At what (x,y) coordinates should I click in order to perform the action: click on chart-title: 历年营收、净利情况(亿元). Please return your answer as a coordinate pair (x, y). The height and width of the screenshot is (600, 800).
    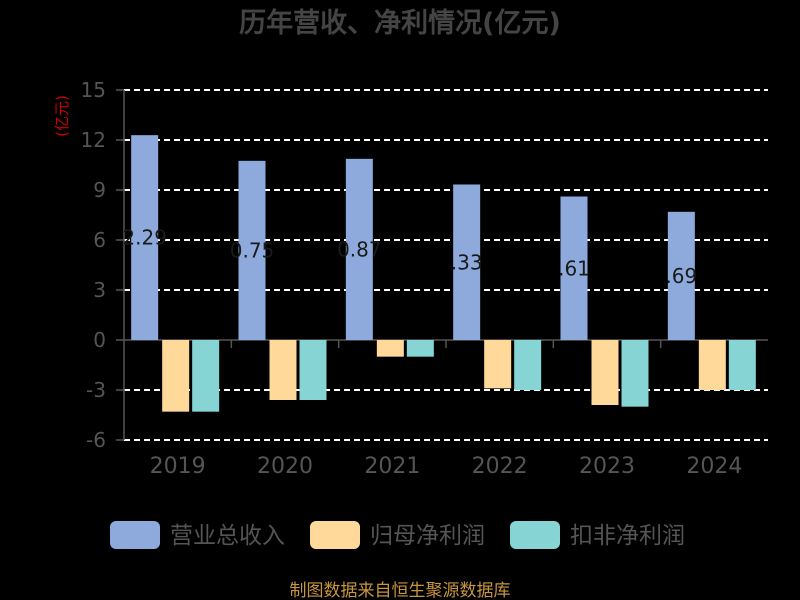
    Looking at the image, I should click on (400, 23).